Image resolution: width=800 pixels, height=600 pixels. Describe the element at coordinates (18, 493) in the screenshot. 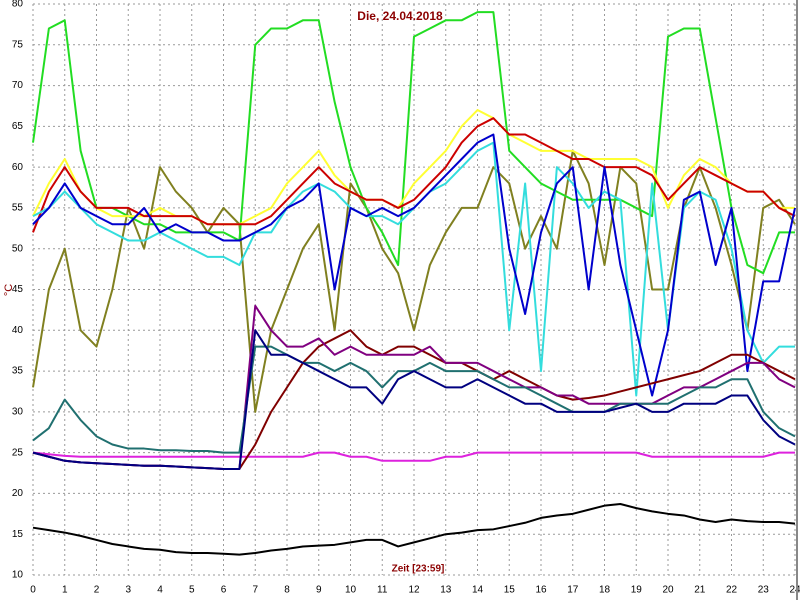

I see `y-tick-label: 20` at that location.